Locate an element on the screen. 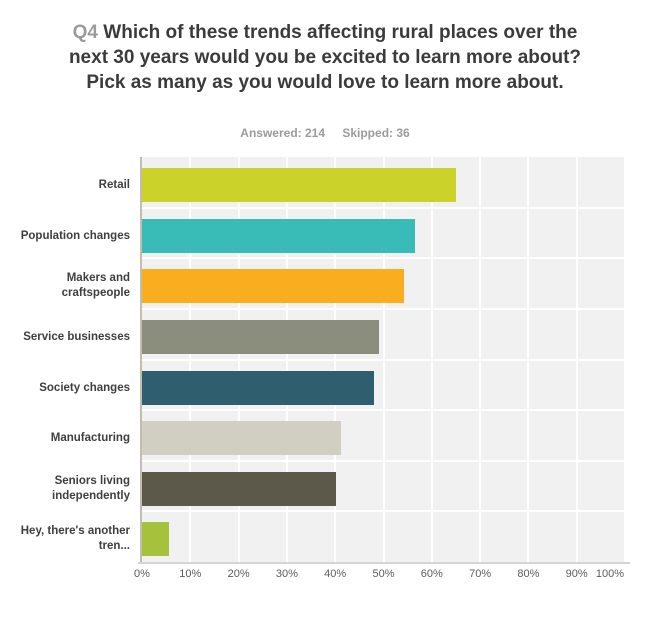 The width and height of the screenshot is (650, 635). y-axis-line is located at coordinates (141, 360).